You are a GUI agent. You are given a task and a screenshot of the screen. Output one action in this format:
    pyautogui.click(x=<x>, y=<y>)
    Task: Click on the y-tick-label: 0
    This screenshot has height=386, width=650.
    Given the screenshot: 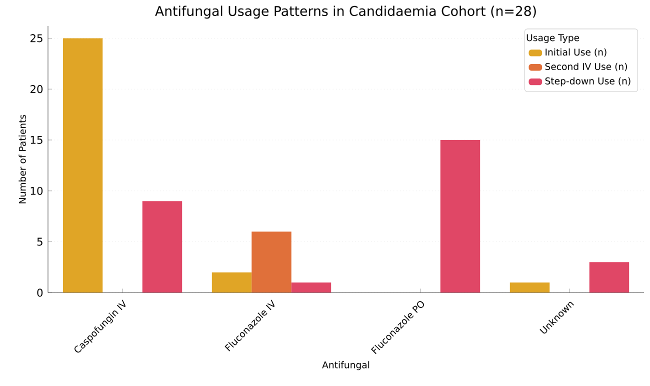 What is the action you would take?
    pyautogui.click(x=40, y=292)
    